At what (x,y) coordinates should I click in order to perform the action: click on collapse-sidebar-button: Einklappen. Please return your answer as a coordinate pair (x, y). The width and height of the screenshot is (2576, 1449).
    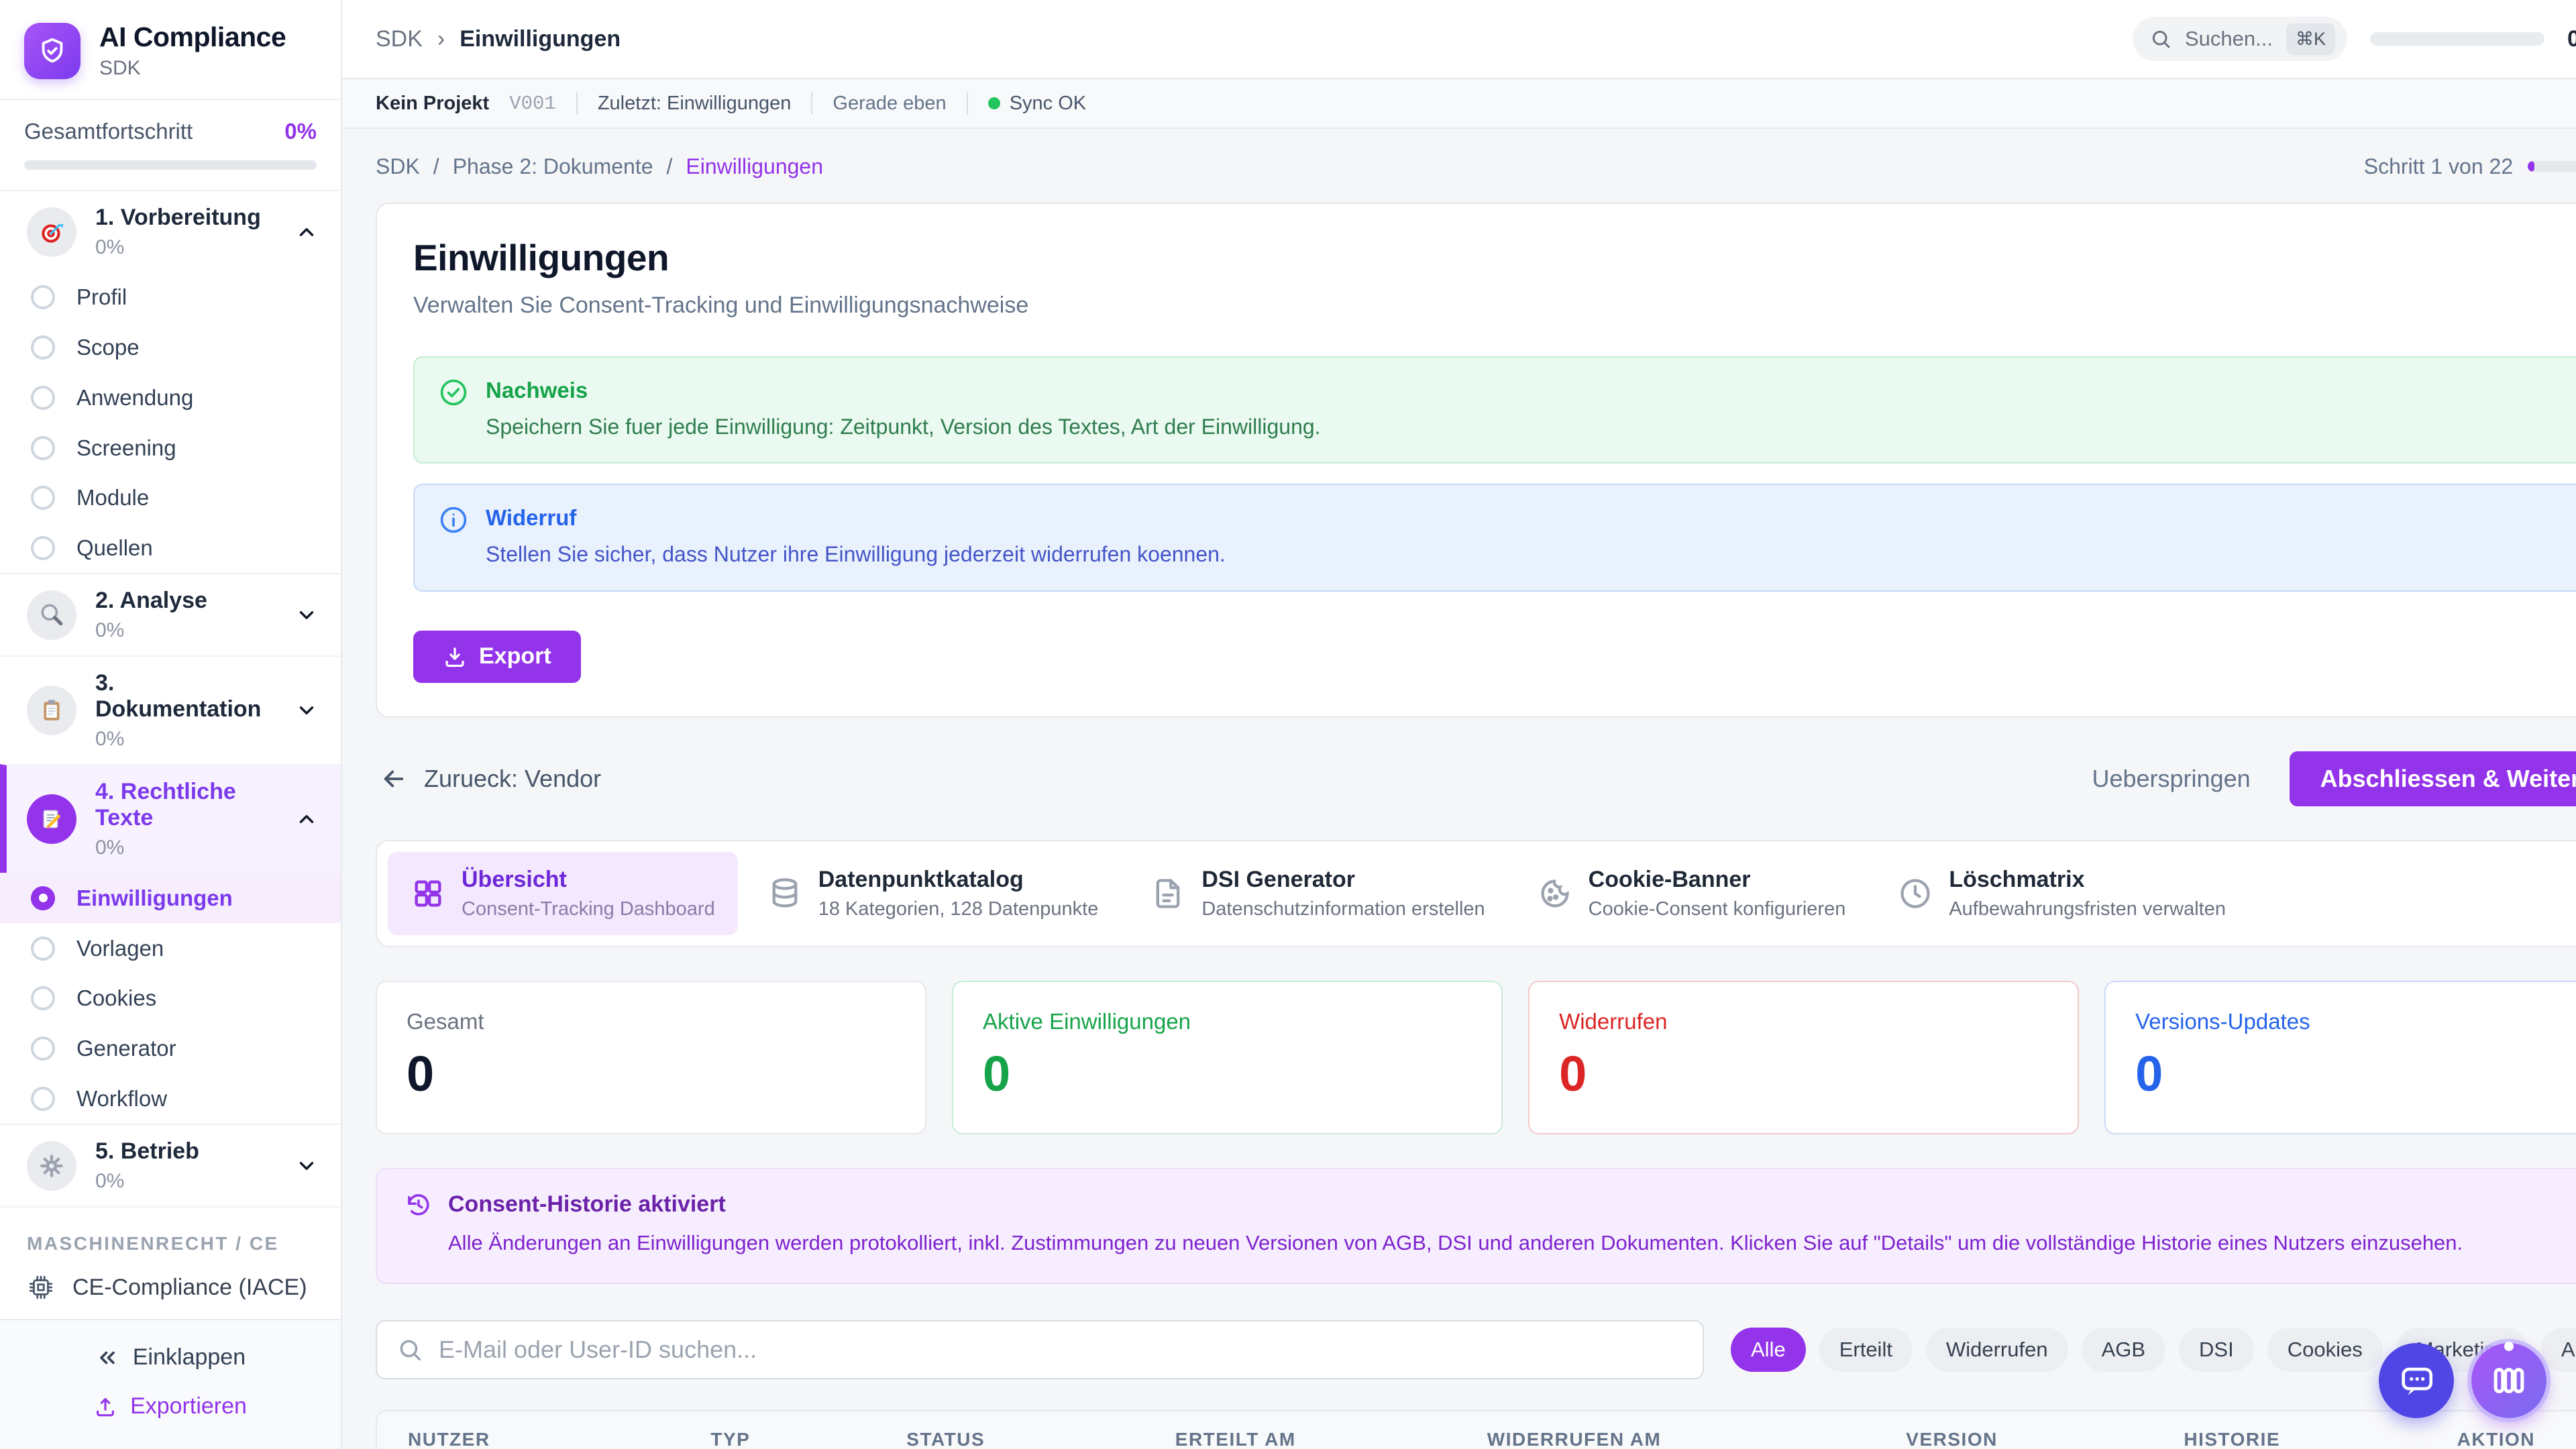
    Looking at the image, I should click on (170, 1357).